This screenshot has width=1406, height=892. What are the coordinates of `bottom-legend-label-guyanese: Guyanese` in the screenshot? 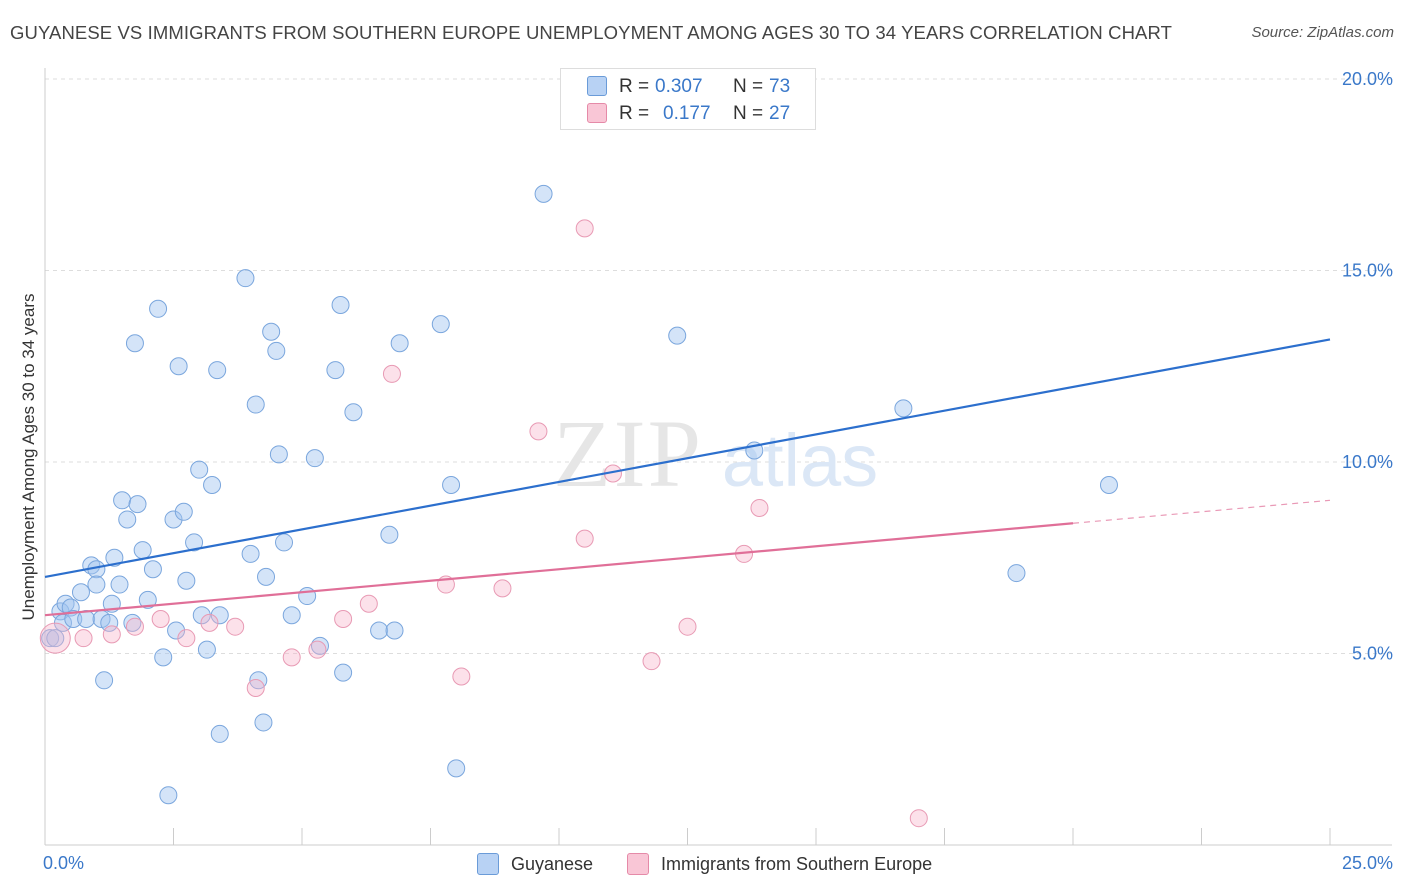 It's located at (552, 864).